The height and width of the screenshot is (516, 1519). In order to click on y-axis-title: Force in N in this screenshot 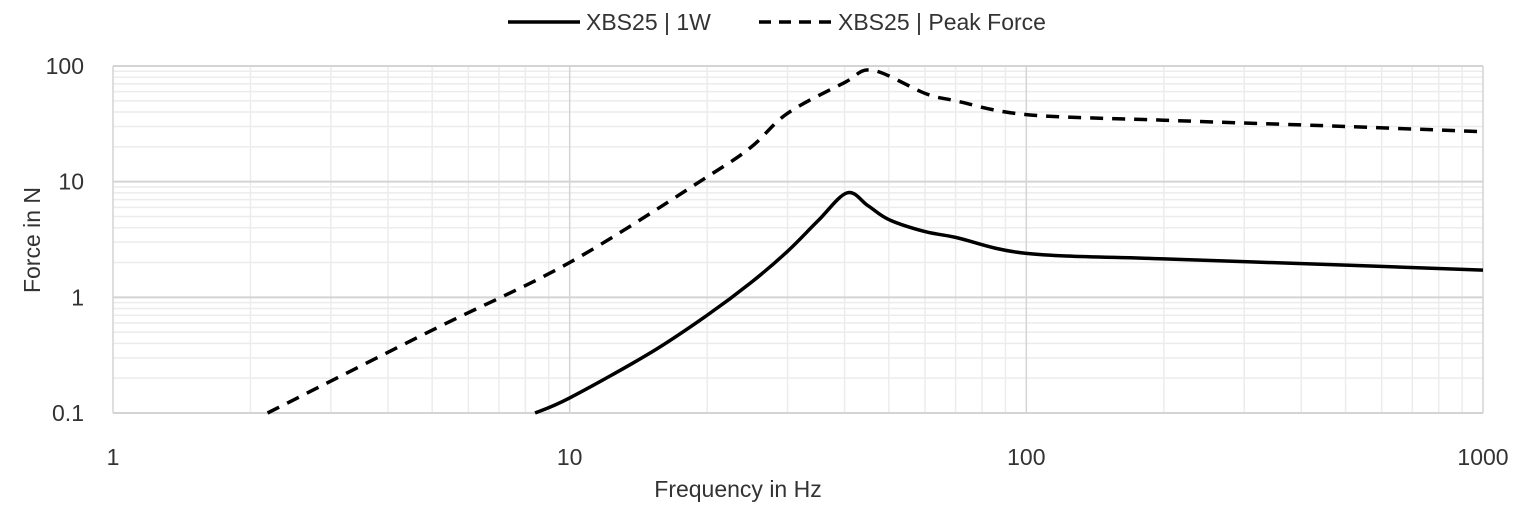, I will do `click(32, 240)`.